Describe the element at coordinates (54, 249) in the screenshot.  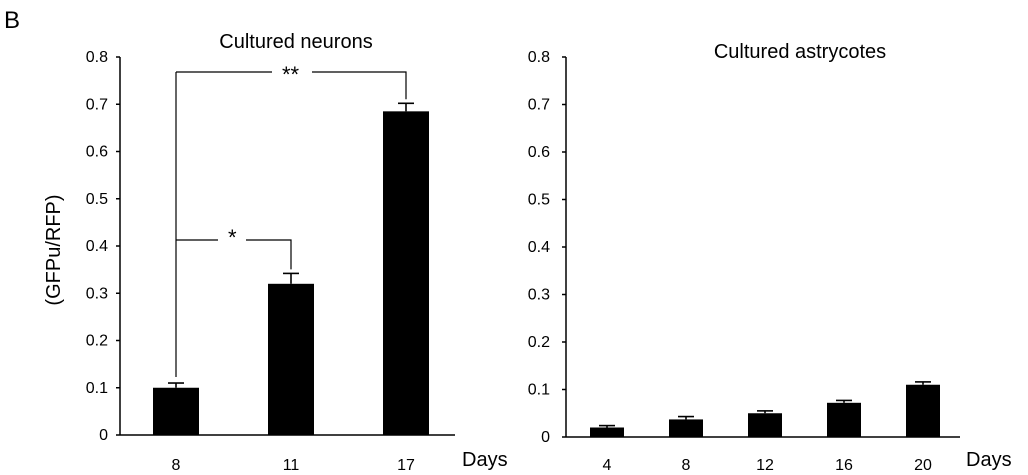
I see `y-axis-label: (GFPu/RFP)` at that location.